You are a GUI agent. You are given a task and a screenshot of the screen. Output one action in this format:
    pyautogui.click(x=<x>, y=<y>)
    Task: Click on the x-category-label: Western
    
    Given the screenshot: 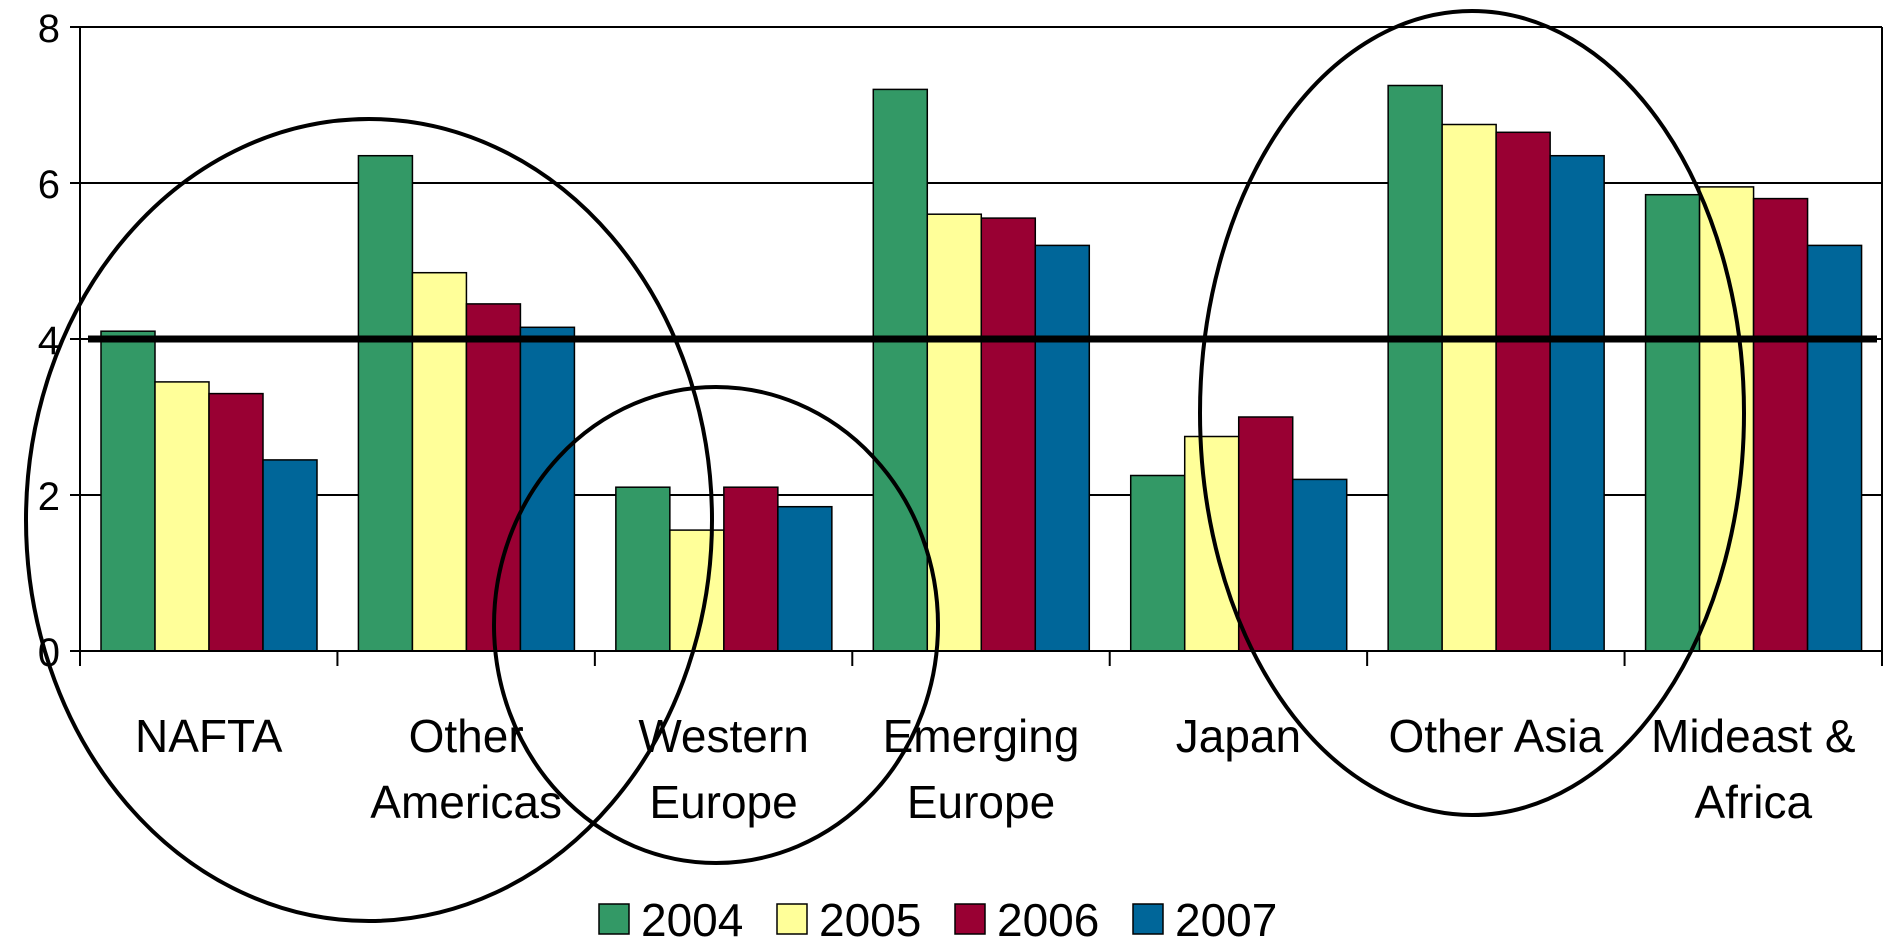 What is the action you would take?
    pyautogui.click(x=723, y=736)
    